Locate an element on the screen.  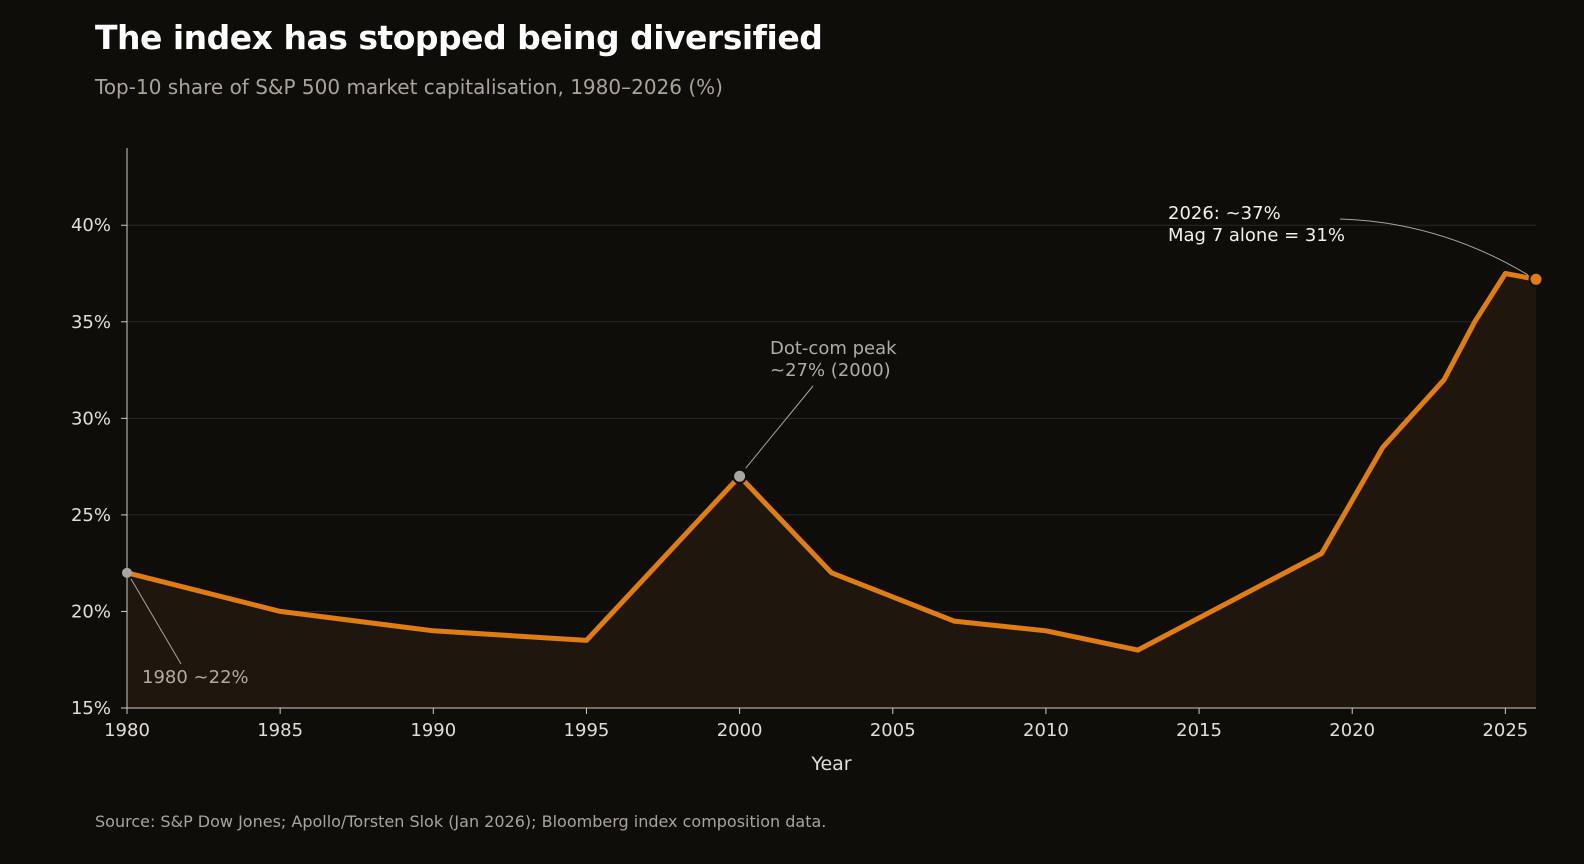
marker-latest is located at coordinates (1536, 279).